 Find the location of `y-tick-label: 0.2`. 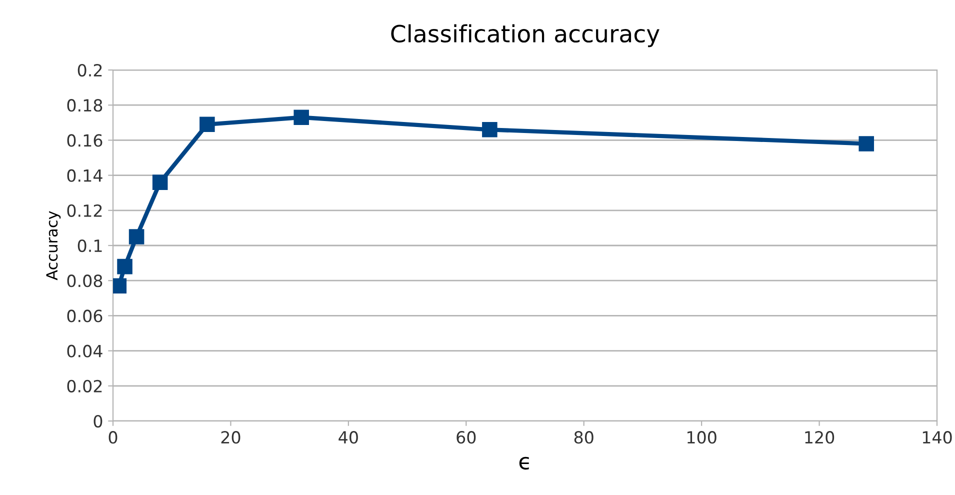

y-tick-label: 0.2 is located at coordinates (90, 70).